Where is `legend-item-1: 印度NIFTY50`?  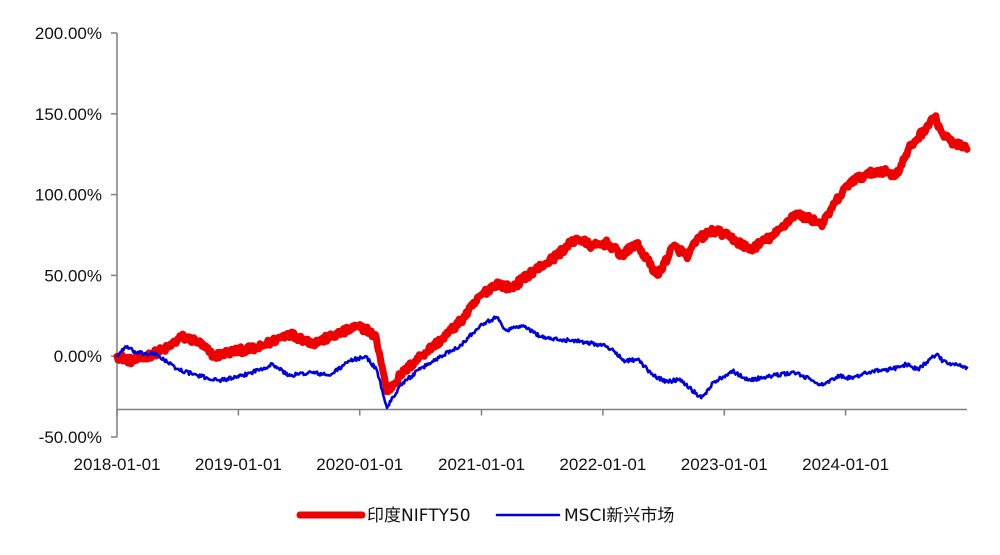 legend-item-1: 印度NIFTY50 is located at coordinates (383, 516).